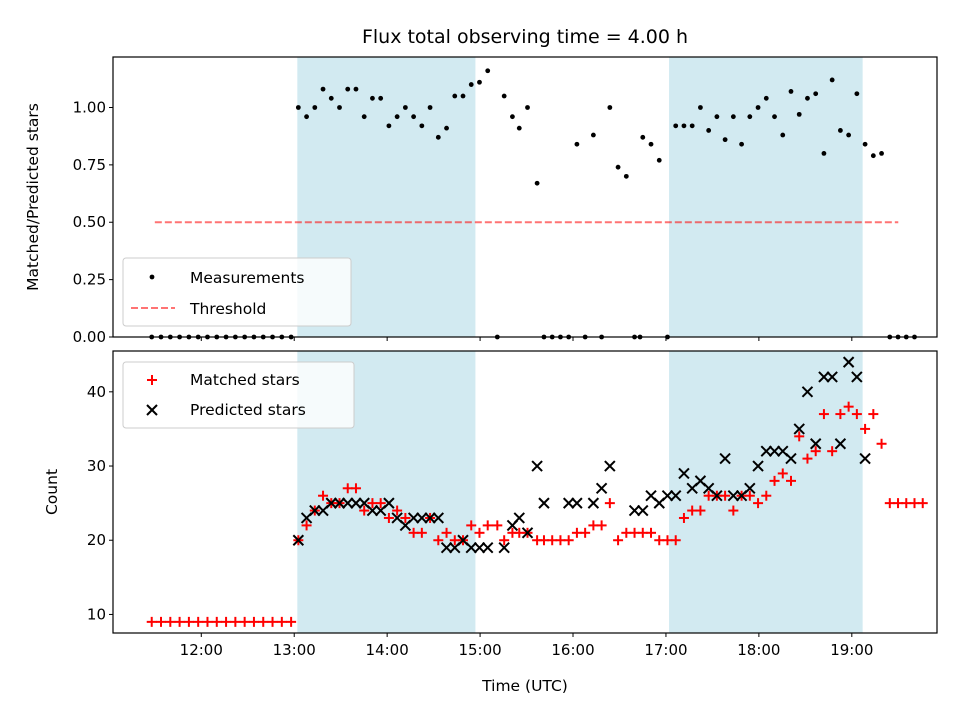  Describe the element at coordinates (526, 339) in the screenshot. I see `top-x-ticks` at that location.